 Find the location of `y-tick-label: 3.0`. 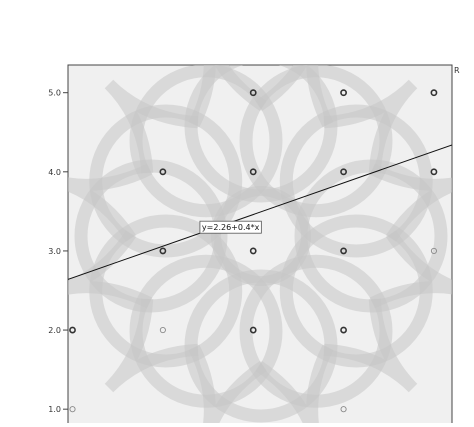

y-tick-label: 3.0 is located at coordinates (54, 251).